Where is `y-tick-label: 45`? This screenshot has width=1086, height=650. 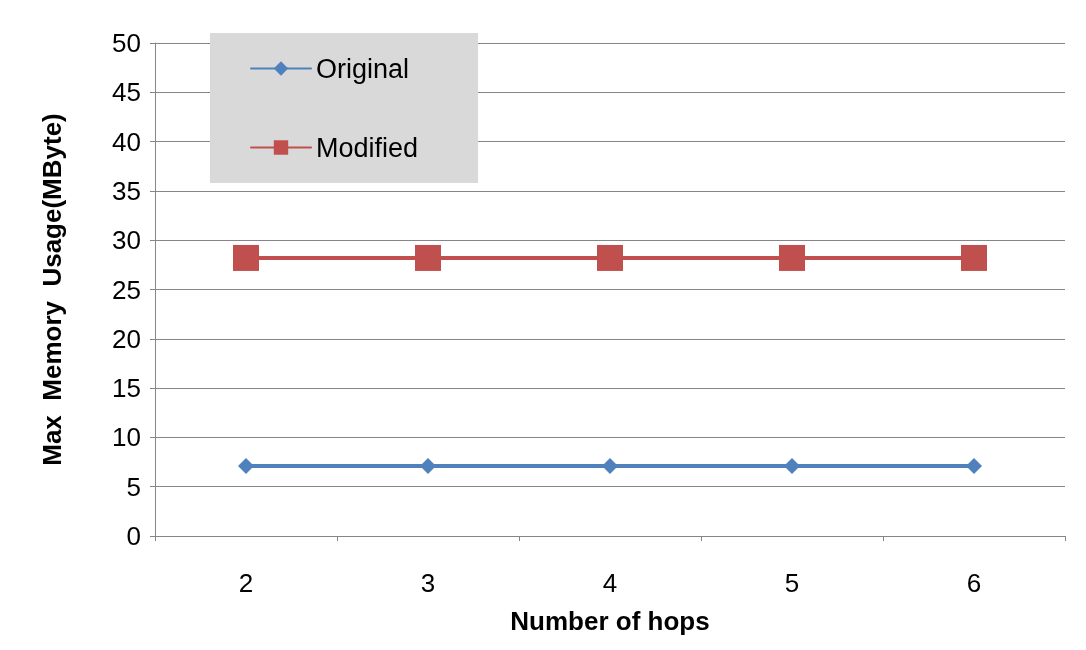 y-tick-label: 45 is located at coordinates (126, 92).